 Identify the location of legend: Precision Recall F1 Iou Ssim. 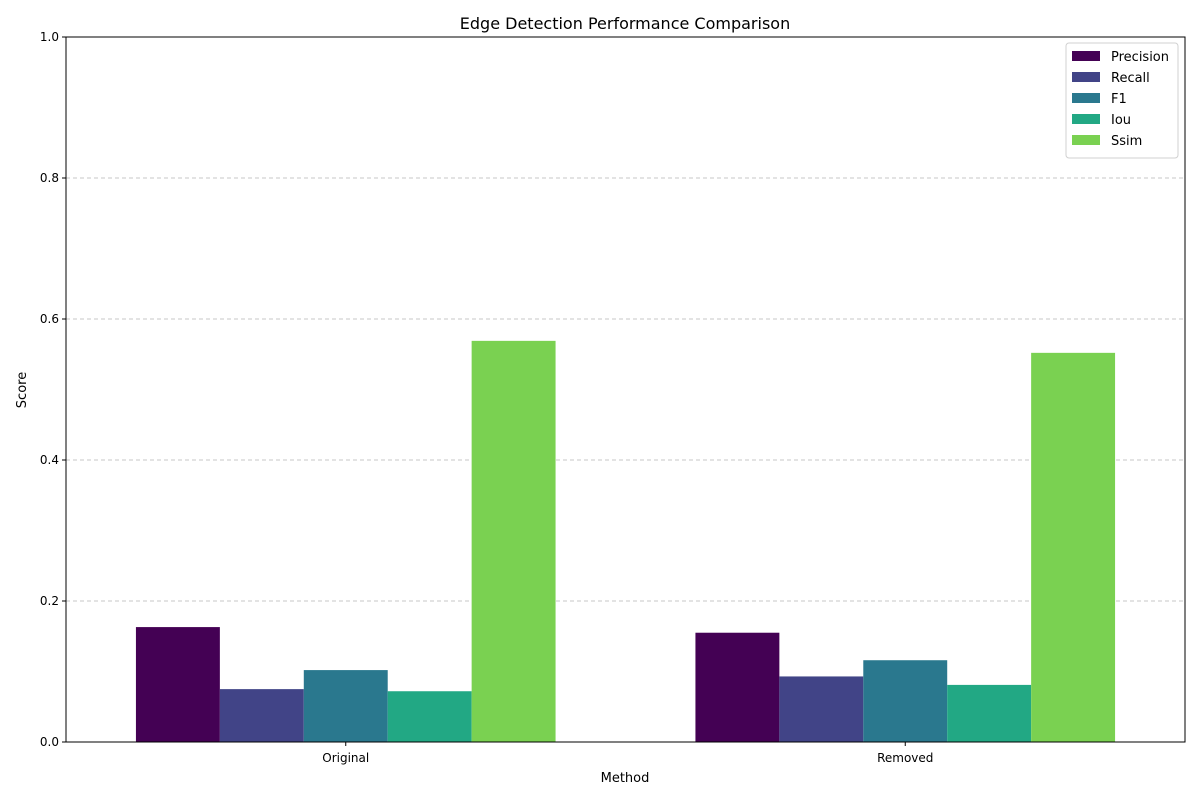
(1122, 100).